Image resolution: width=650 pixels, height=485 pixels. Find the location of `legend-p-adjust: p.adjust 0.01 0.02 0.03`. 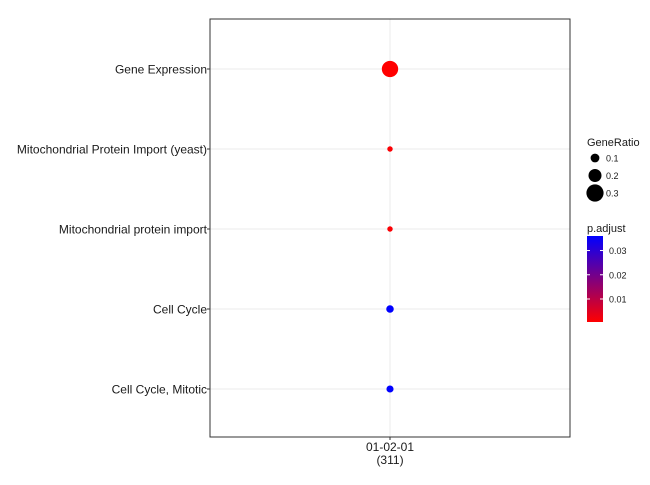

legend-p-adjust: p.adjust 0.01 0.02 0.03 is located at coordinates (607, 272).